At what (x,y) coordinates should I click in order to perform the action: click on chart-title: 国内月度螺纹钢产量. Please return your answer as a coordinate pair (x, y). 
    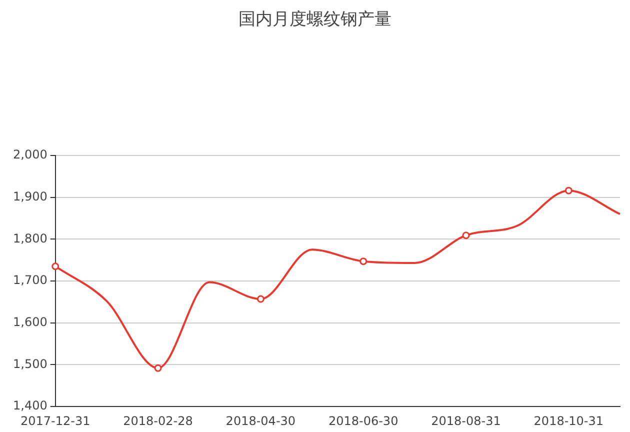
    Looking at the image, I should click on (315, 20).